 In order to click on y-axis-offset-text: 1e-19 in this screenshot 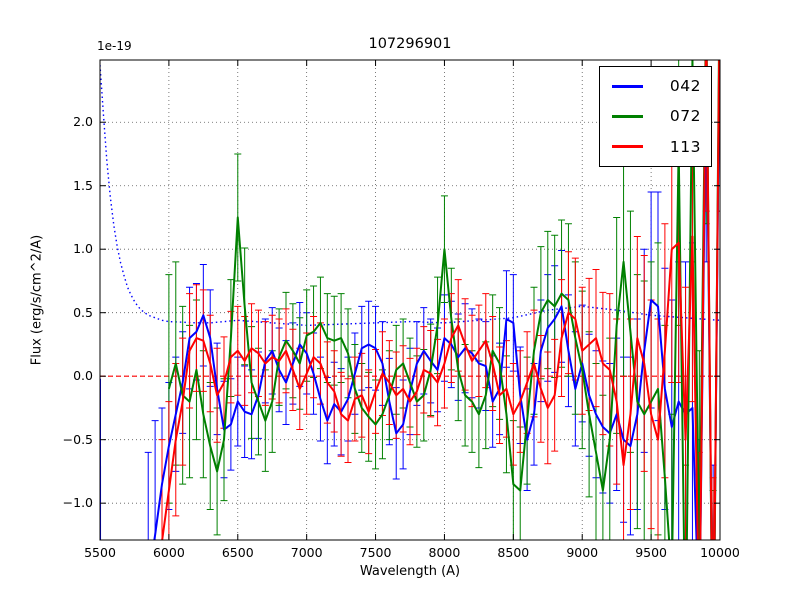, I will do `click(114, 46)`.